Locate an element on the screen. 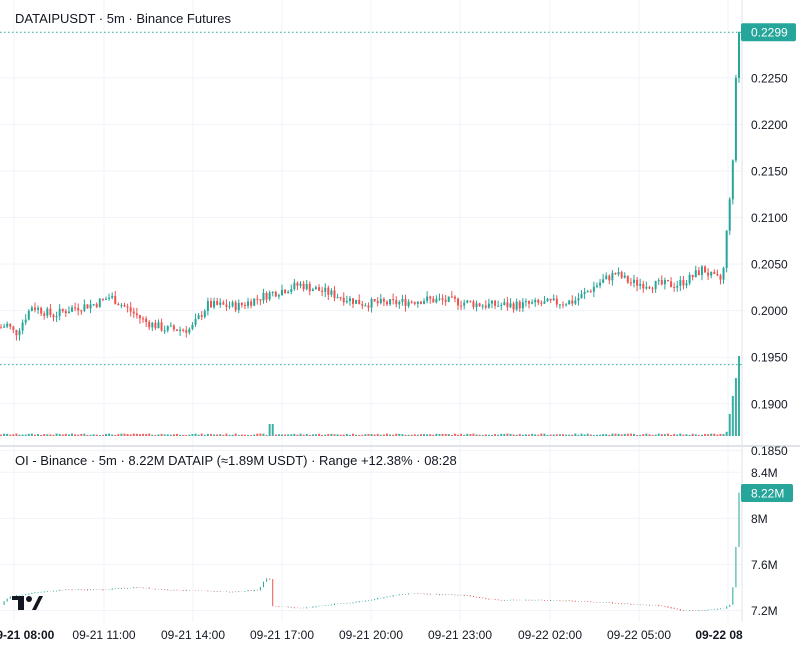  time-tick-label: 09-22 08 is located at coordinates (719, 635).